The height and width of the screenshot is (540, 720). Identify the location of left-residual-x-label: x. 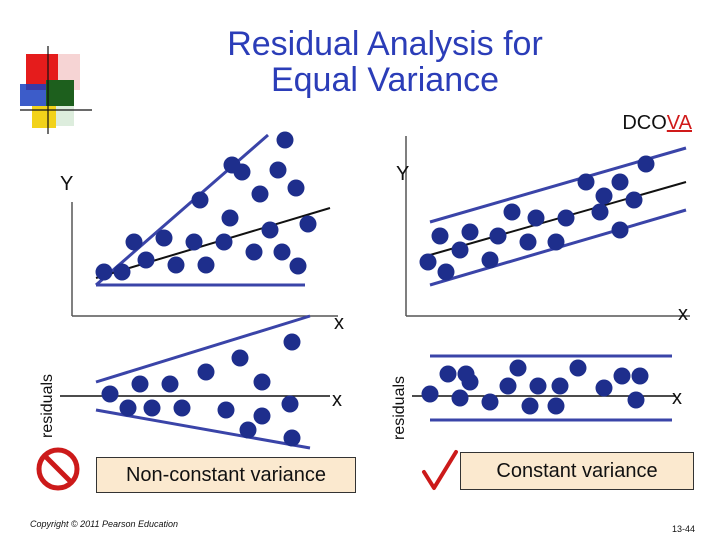
(337, 400).